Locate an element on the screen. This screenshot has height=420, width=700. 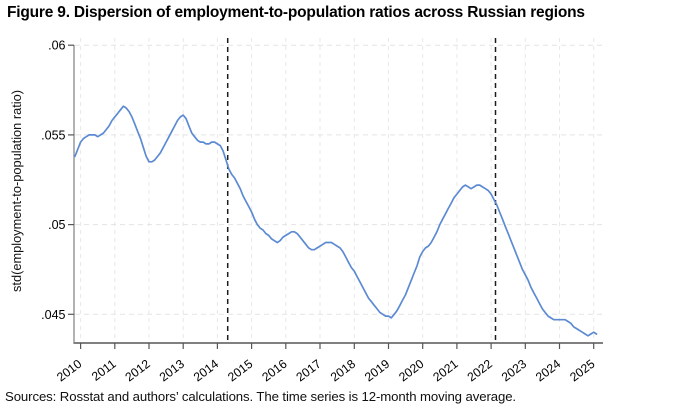
x-tick-label: 2013 is located at coordinates (172, 371).